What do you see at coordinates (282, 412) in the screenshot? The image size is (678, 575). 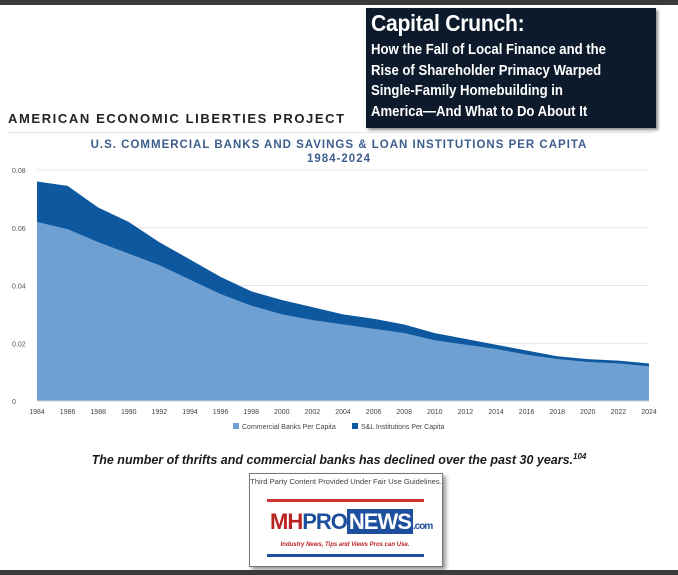 I see `x-tick-label: 2000` at bounding box center [282, 412].